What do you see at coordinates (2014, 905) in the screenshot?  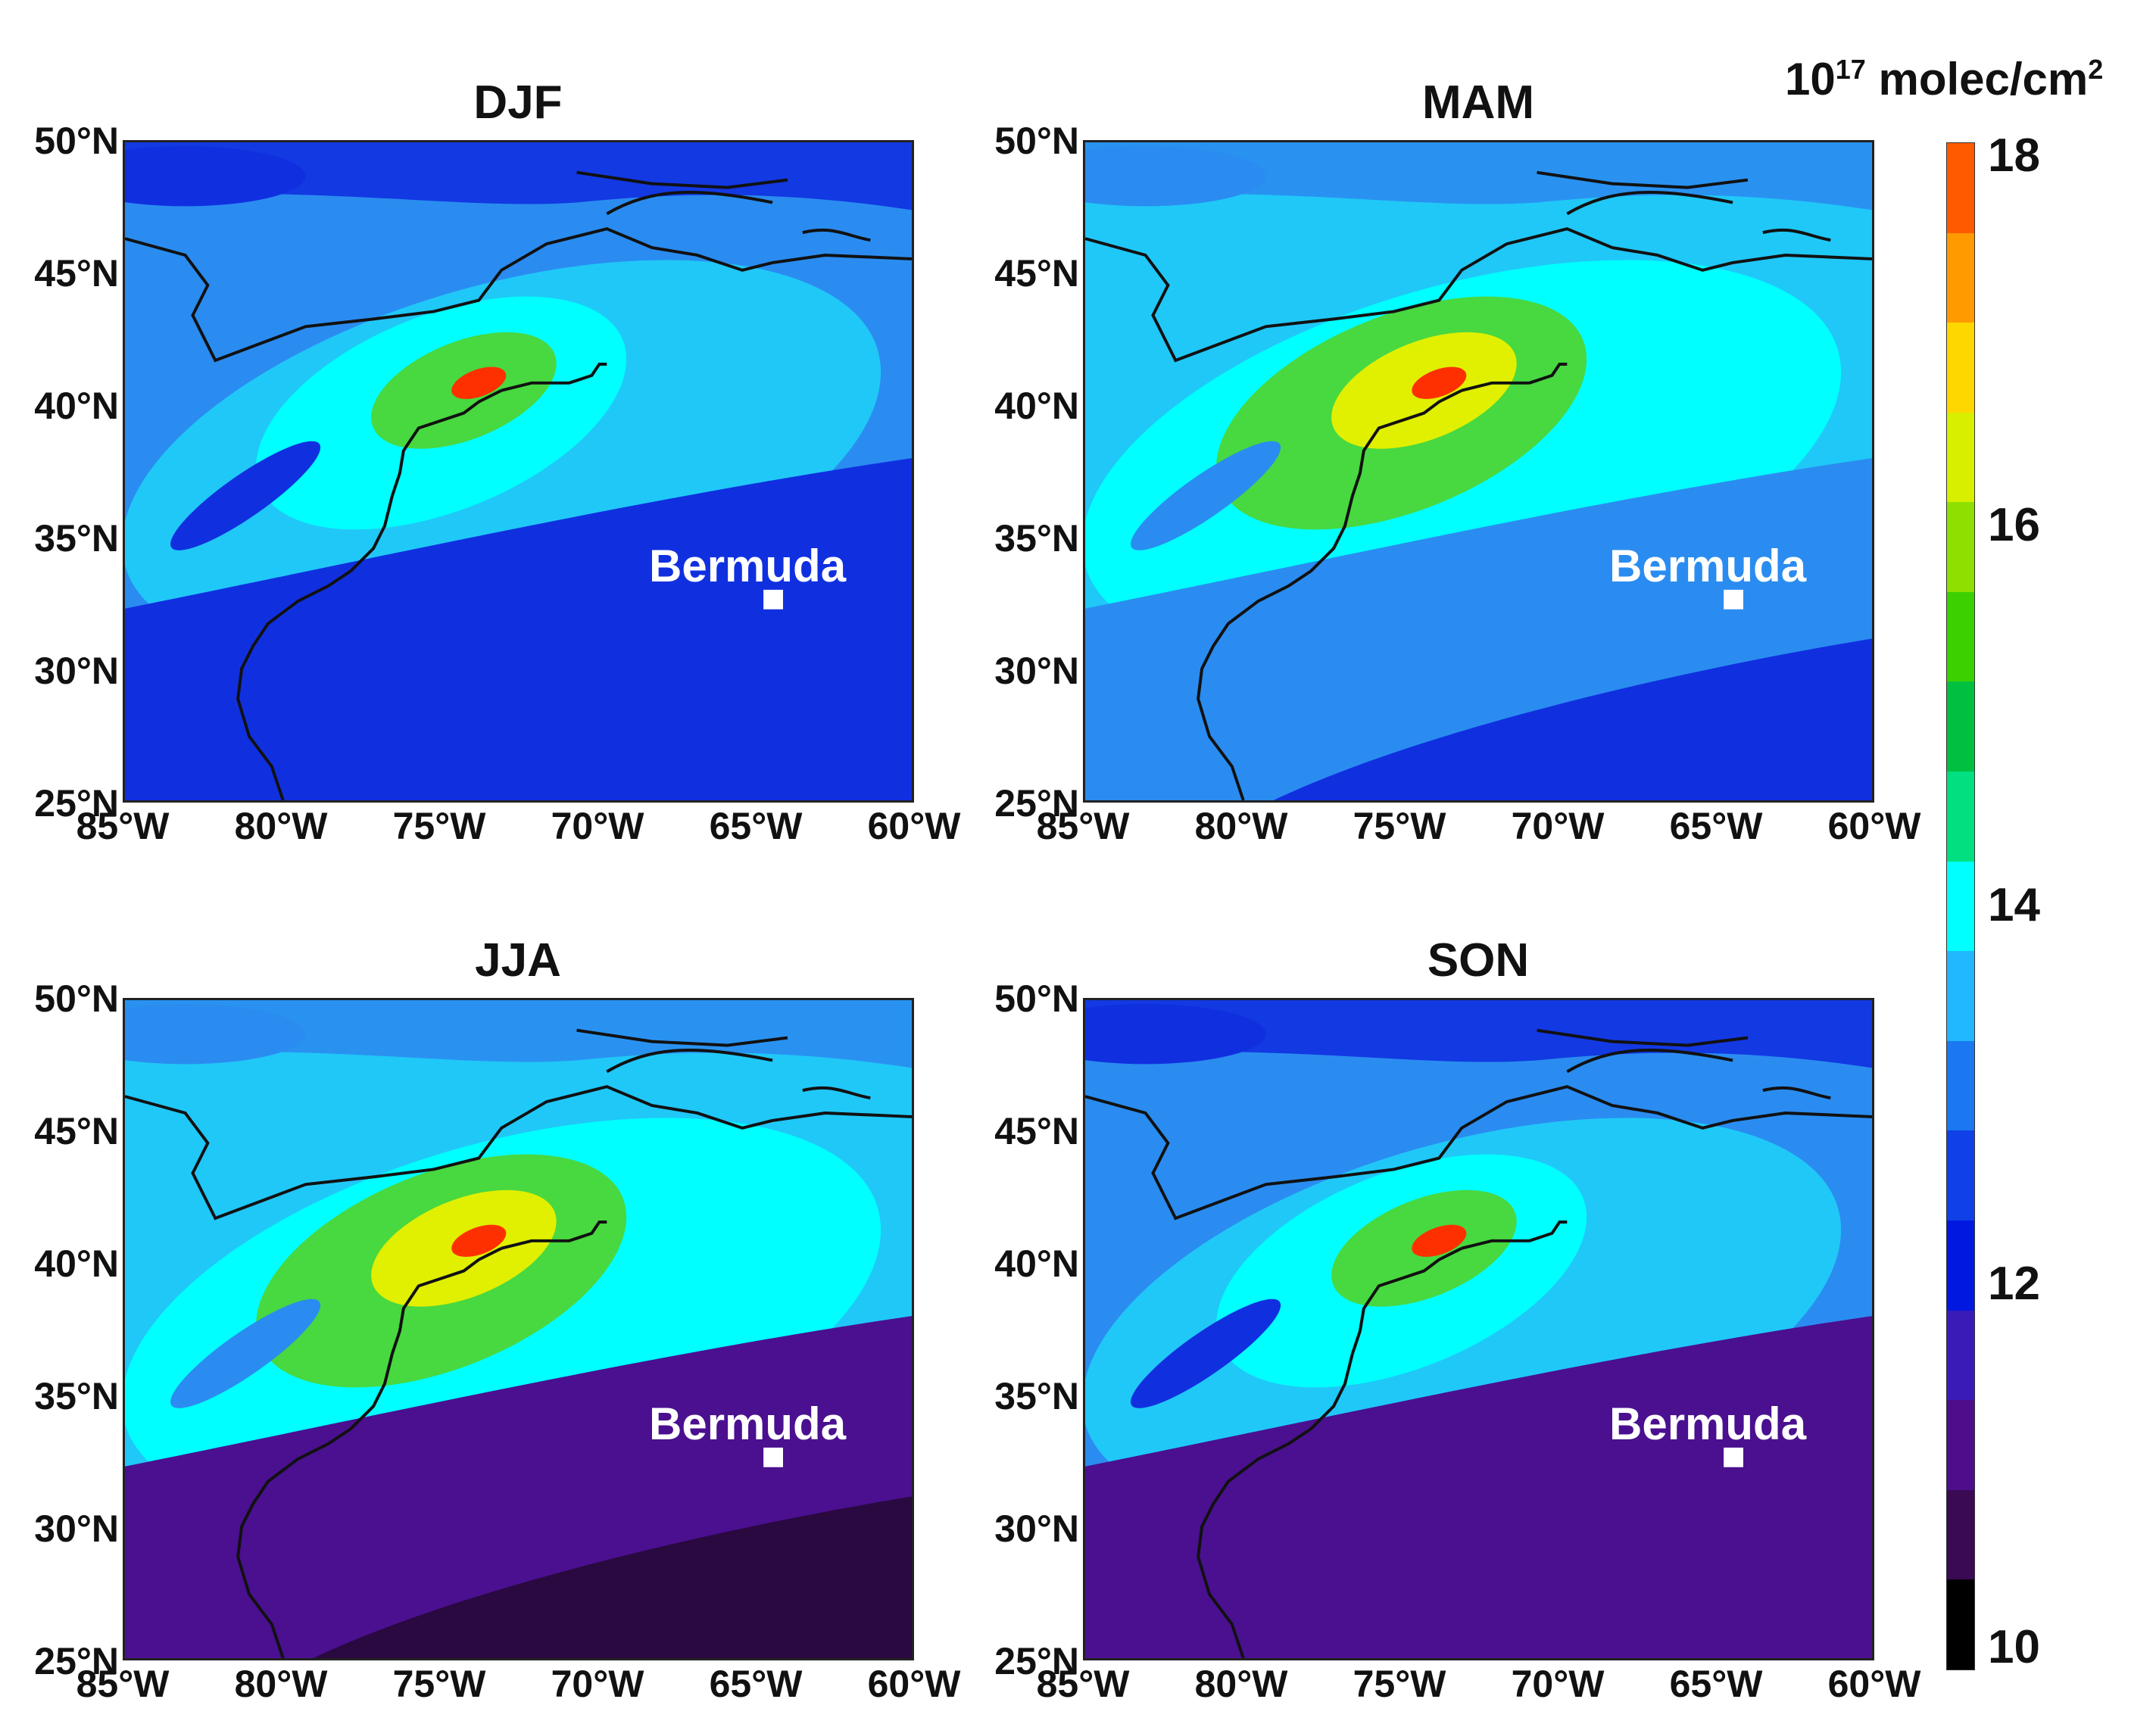 I see `colorbar-tick-14: 14` at bounding box center [2014, 905].